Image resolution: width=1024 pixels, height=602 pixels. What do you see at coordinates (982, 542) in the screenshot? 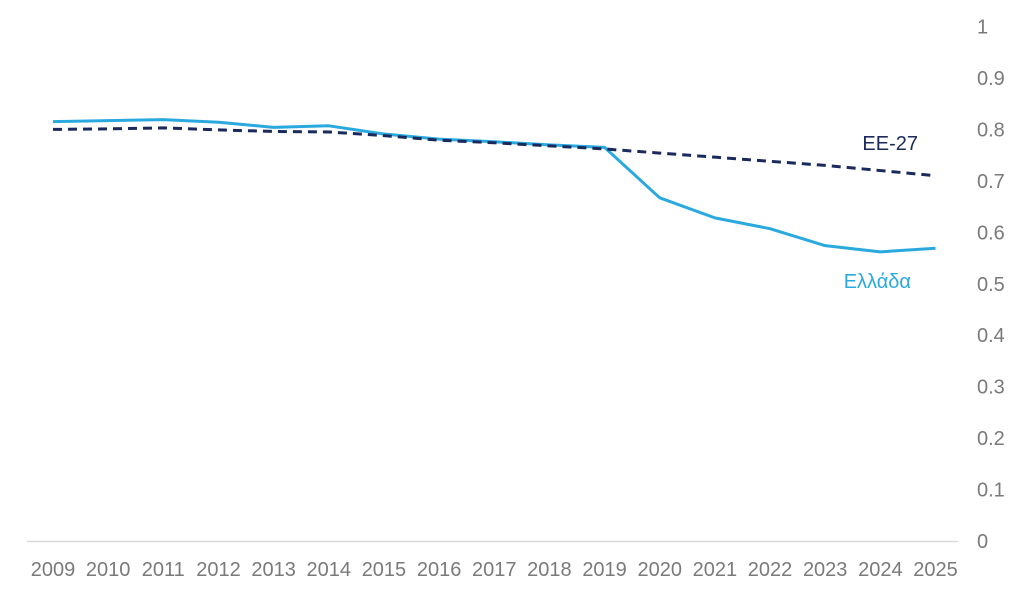
I see `y-tick-label: 0` at bounding box center [982, 542].